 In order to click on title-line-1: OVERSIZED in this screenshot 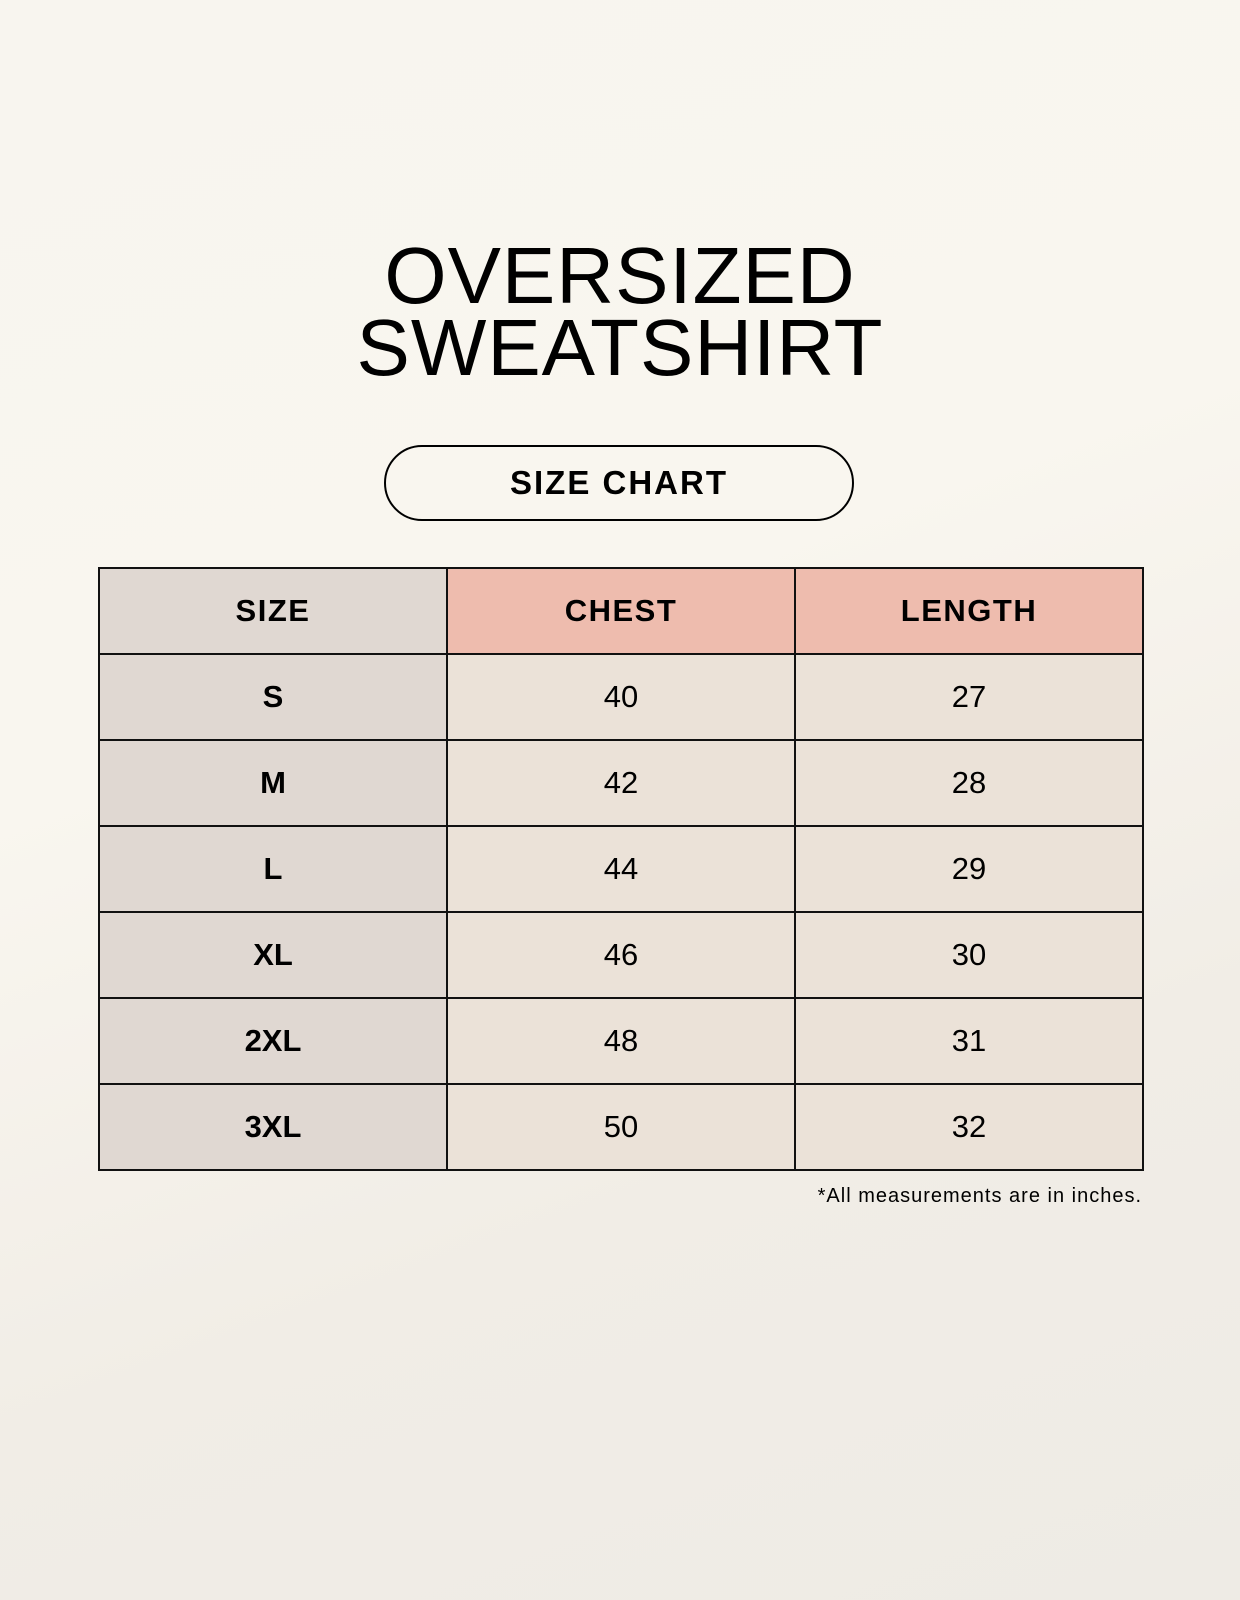, I will do `click(620, 275)`.